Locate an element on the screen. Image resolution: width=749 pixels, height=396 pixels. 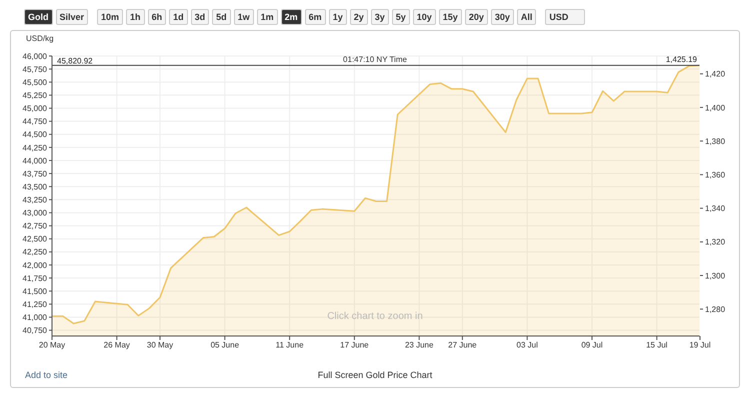
x-tick-label: 23 June is located at coordinates (419, 345).